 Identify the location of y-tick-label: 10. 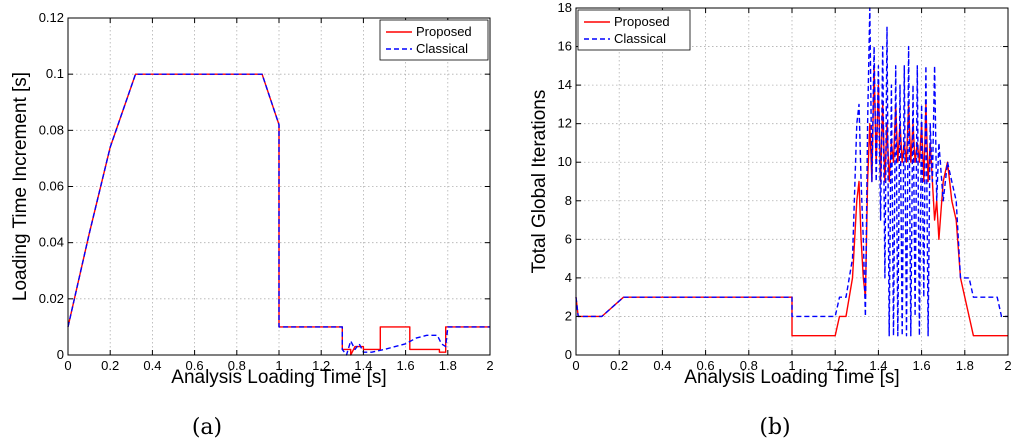
(565, 161).